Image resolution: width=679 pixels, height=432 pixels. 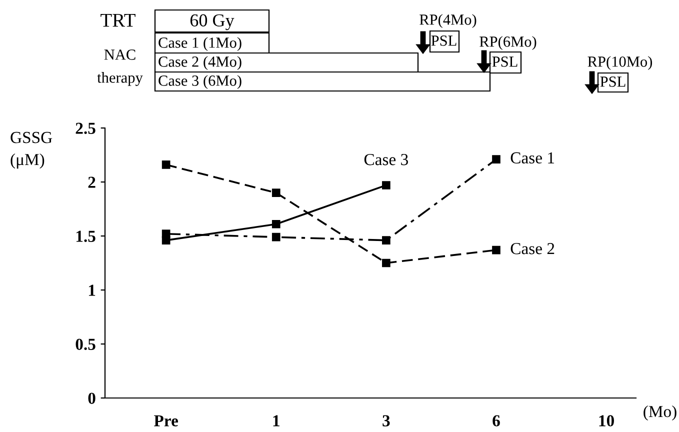 What do you see at coordinates (120, 79) in the screenshot?
I see `text: therapy` at bounding box center [120, 79].